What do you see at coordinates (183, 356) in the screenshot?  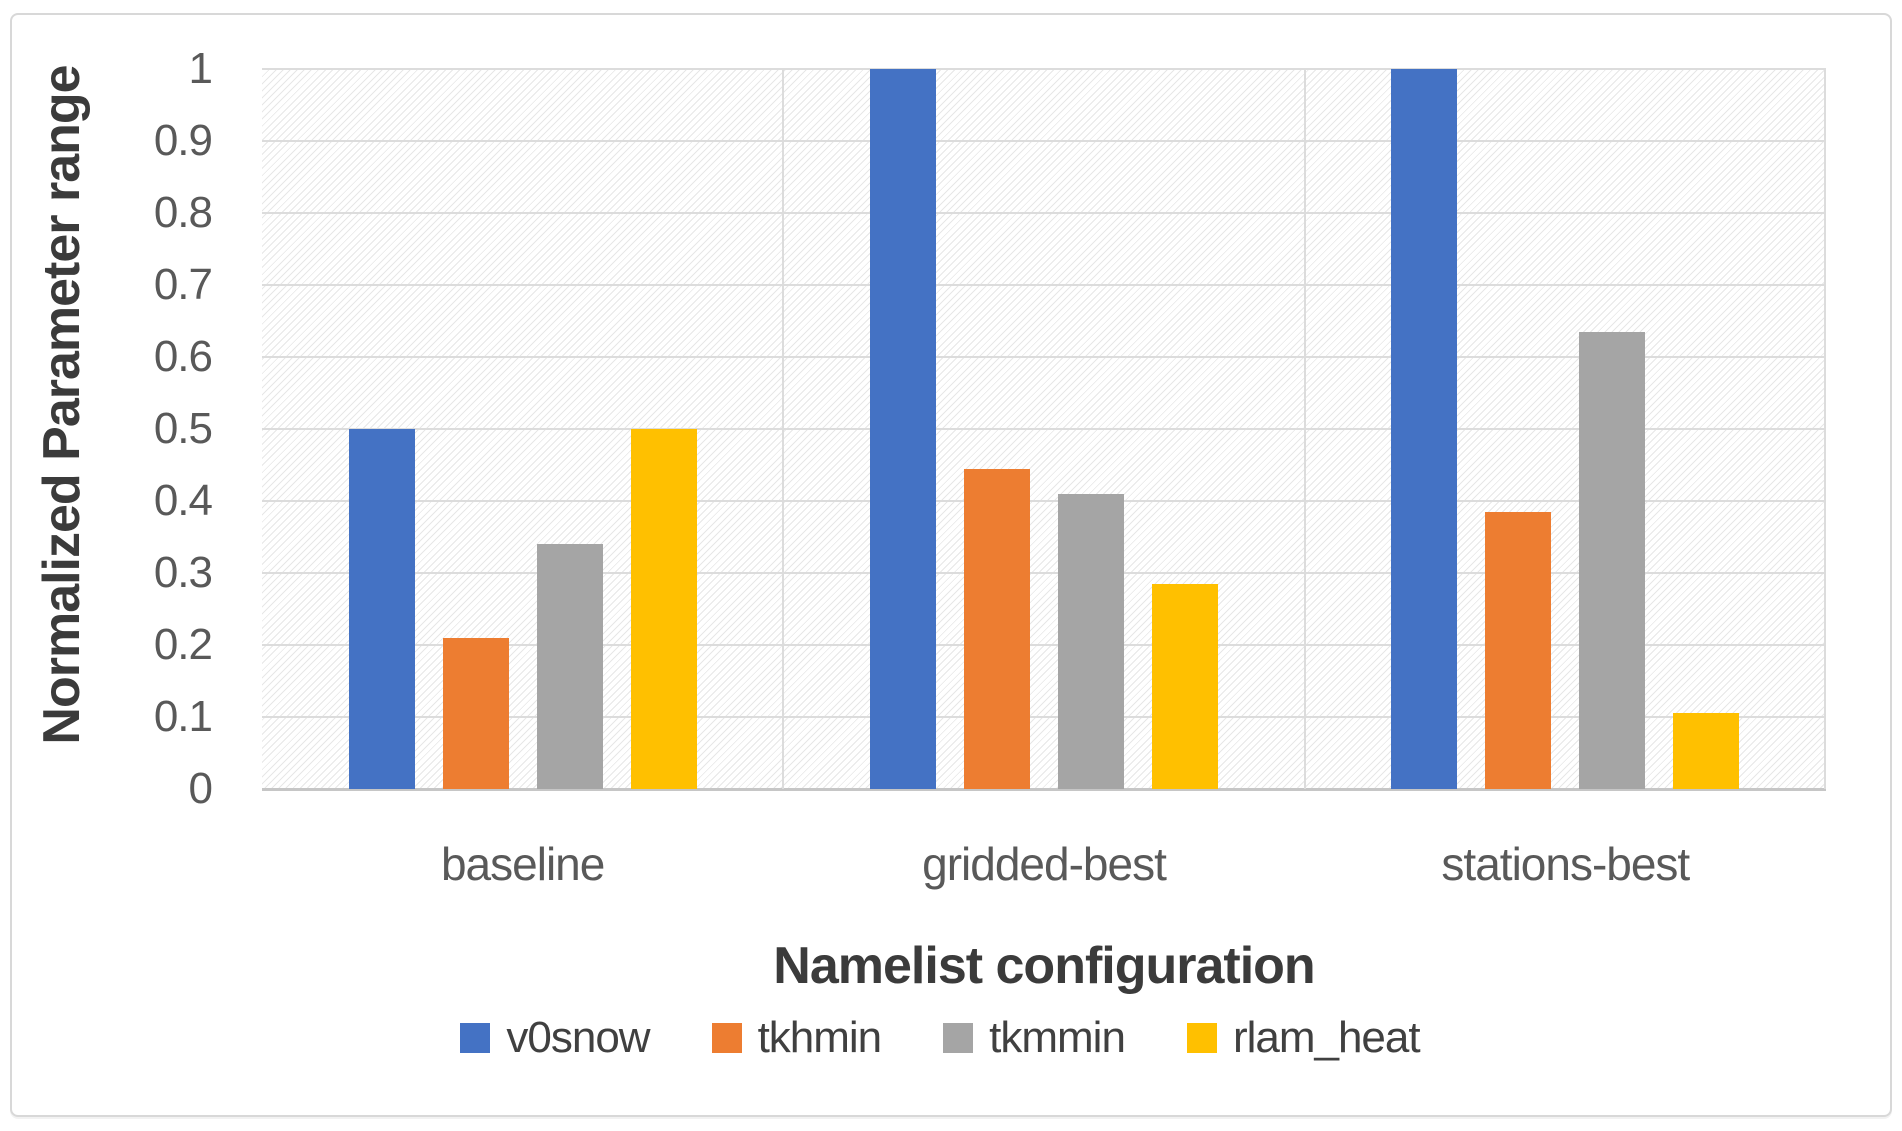 I see `y-tick-label: 0.6` at bounding box center [183, 356].